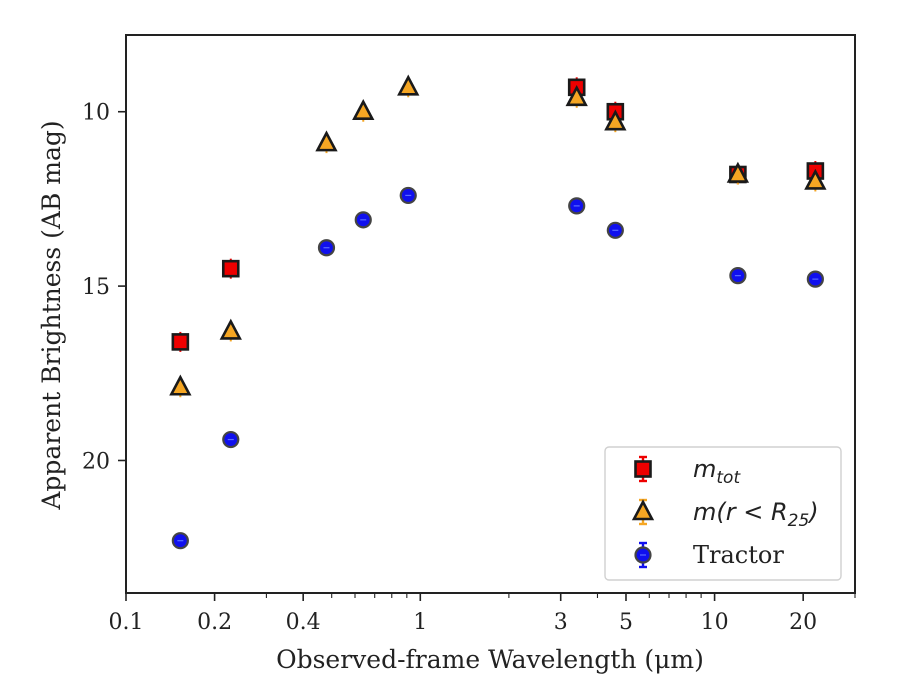  What do you see at coordinates (561, 622) in the screenshot?
I see `x-tick-label: 3` at bounding box center [561, 622].